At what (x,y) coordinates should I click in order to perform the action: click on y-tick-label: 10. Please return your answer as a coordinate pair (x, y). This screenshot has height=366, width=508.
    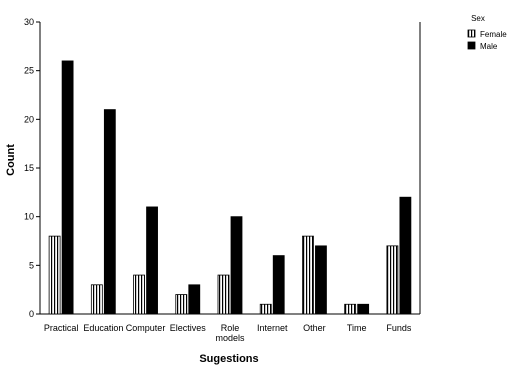
    Looking at the image, I should click on (29, 217).